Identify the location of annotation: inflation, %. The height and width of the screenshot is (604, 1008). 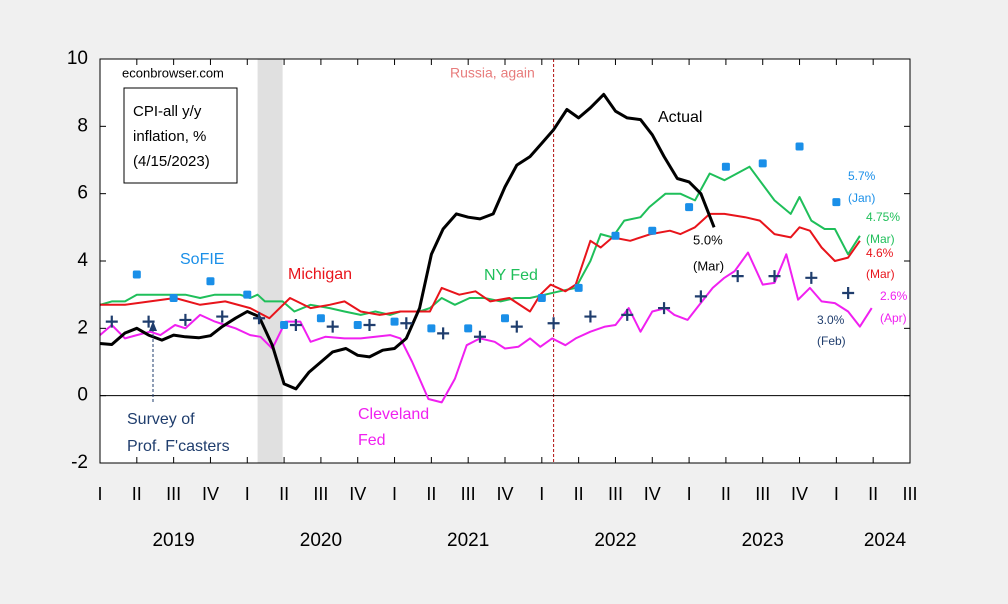
(169, 136).